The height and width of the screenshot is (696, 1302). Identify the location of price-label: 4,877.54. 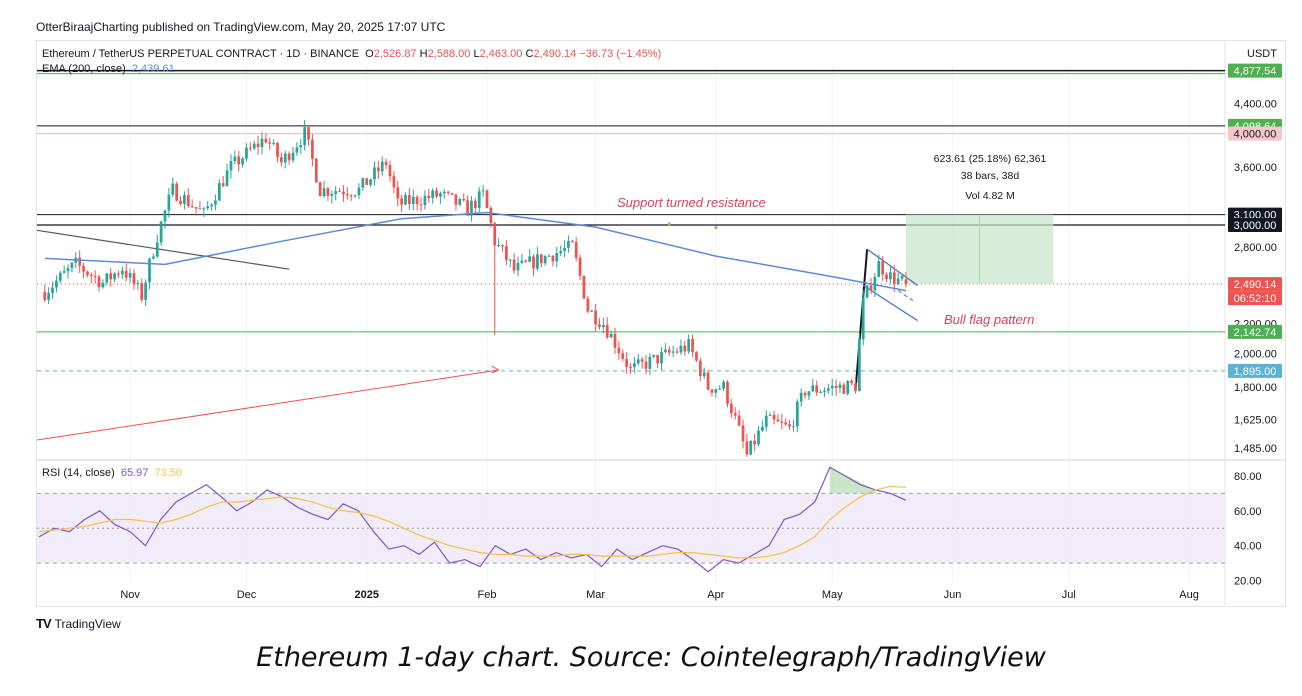
(1255, 70).